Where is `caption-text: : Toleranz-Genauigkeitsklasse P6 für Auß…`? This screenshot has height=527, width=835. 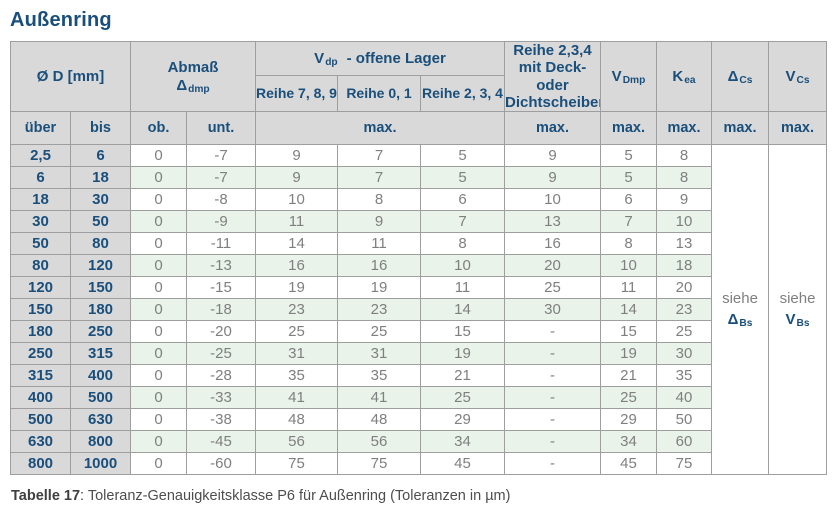 caption-text: : Toleranz-Genauigkeitsklasse P6 für Auß… is located at coordinates (295, 496).